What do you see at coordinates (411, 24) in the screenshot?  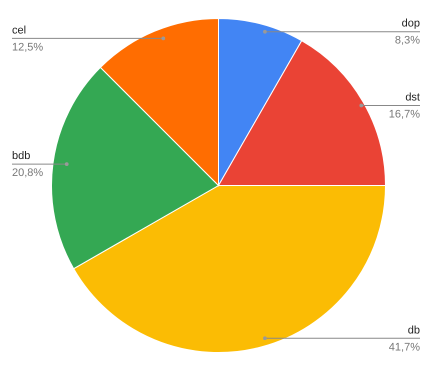 I see `slice-label: dop` at bounding box center [411, 24].